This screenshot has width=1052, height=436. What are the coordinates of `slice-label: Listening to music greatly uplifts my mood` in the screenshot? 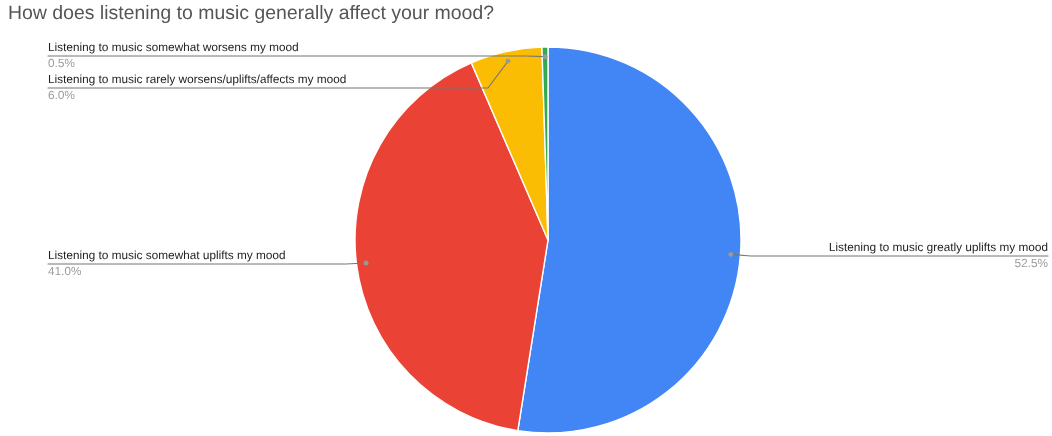 It's located at (938, 248).